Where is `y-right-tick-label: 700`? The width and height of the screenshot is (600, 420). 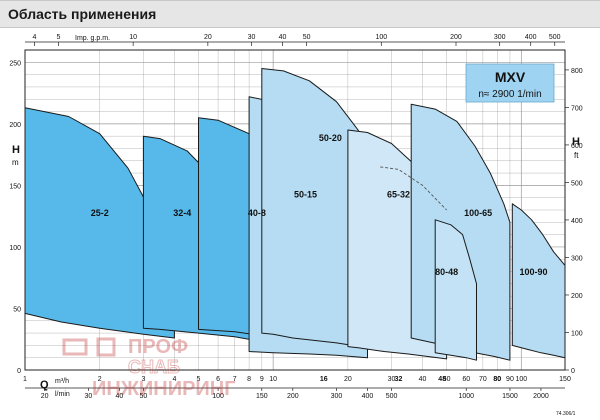
y-right-tick-label: 700 is located at coordinates (577, 108).